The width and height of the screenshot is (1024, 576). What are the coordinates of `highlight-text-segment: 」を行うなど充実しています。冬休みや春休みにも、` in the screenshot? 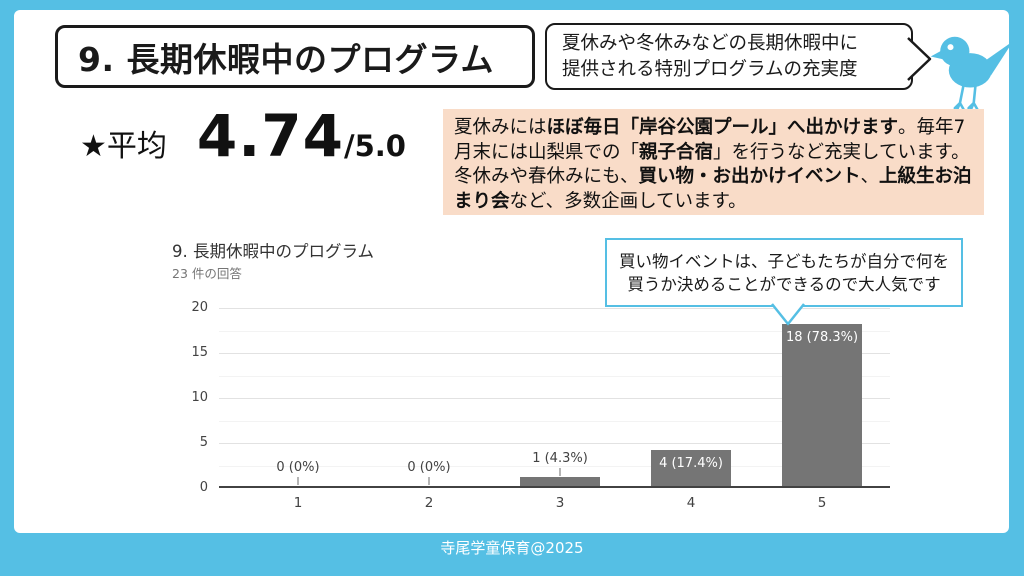 It's located at (712, 164).